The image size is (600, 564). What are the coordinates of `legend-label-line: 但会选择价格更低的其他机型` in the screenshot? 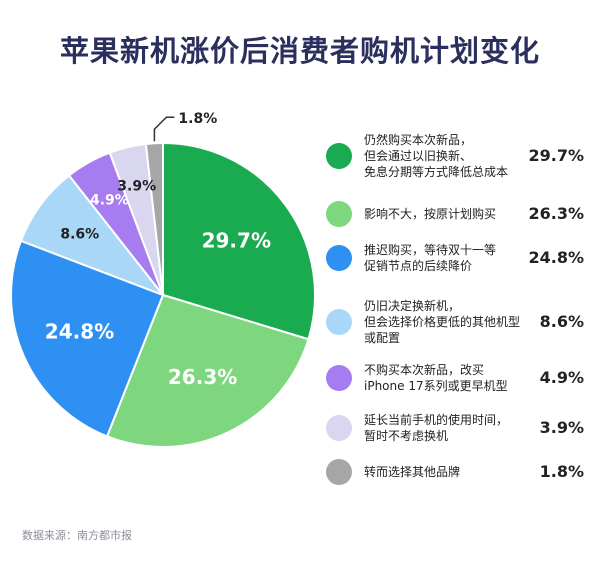 It's located at (442, 322).